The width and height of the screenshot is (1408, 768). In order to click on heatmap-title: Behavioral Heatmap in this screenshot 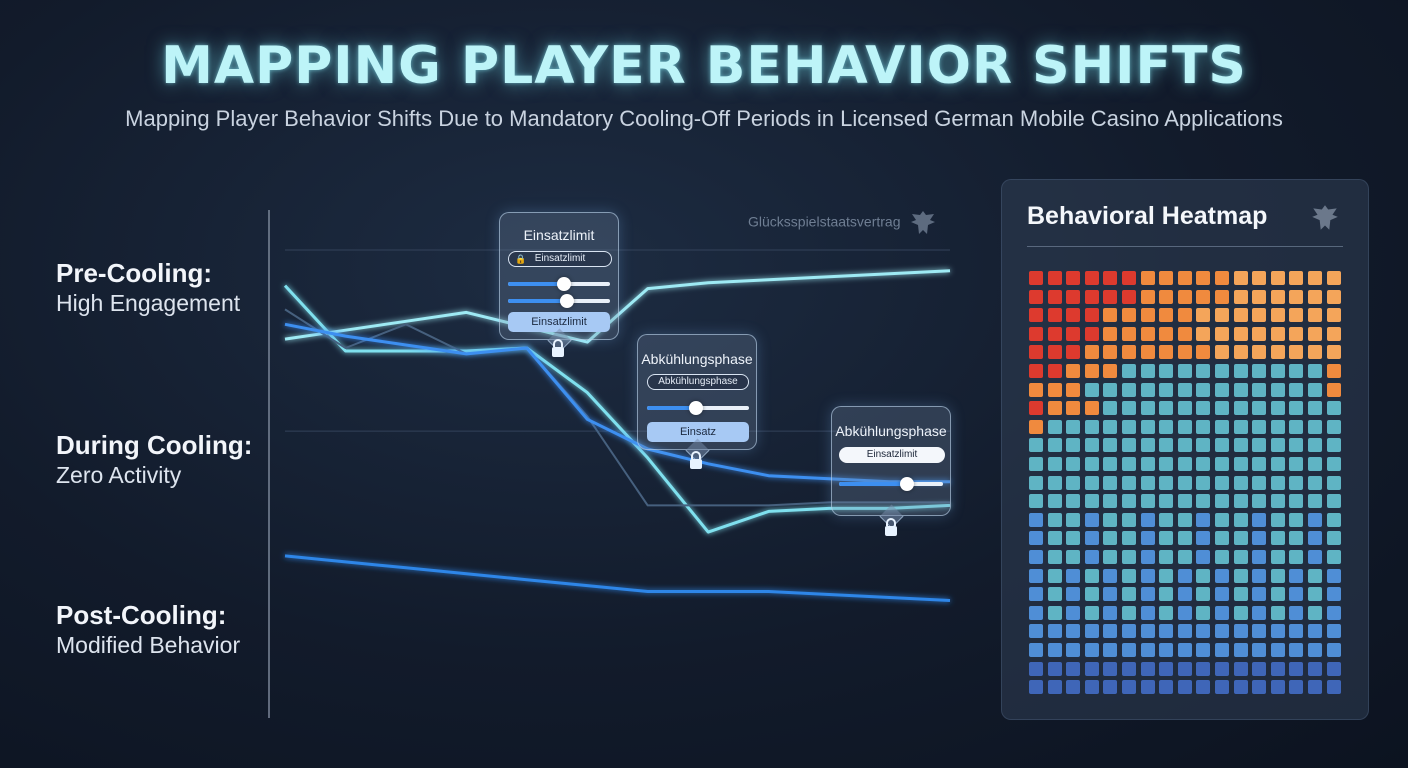, I will do `click(1147, 216)`.